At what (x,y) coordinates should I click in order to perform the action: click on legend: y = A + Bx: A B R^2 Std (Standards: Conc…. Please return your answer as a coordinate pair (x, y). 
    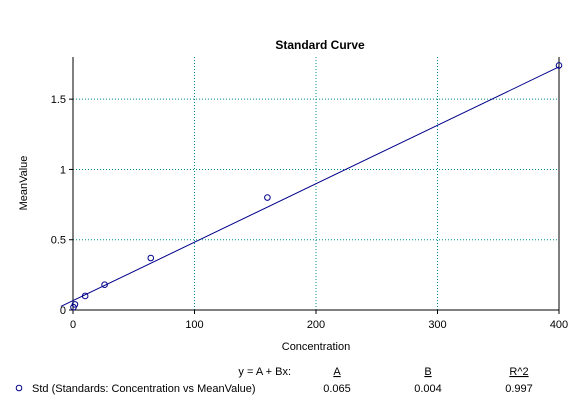
    Looking at the image, I should click on (274, 380).